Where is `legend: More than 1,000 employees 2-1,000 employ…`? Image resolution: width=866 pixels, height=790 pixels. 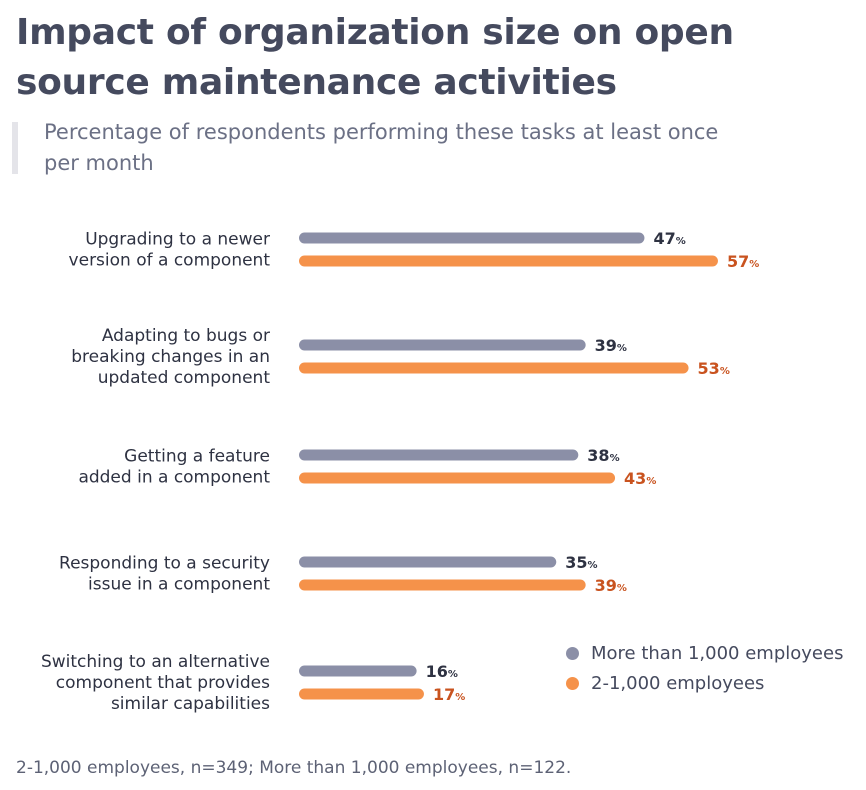 legend: More than 1,000 employees 2-1,000 employ… is located at coordinates (704, 668).